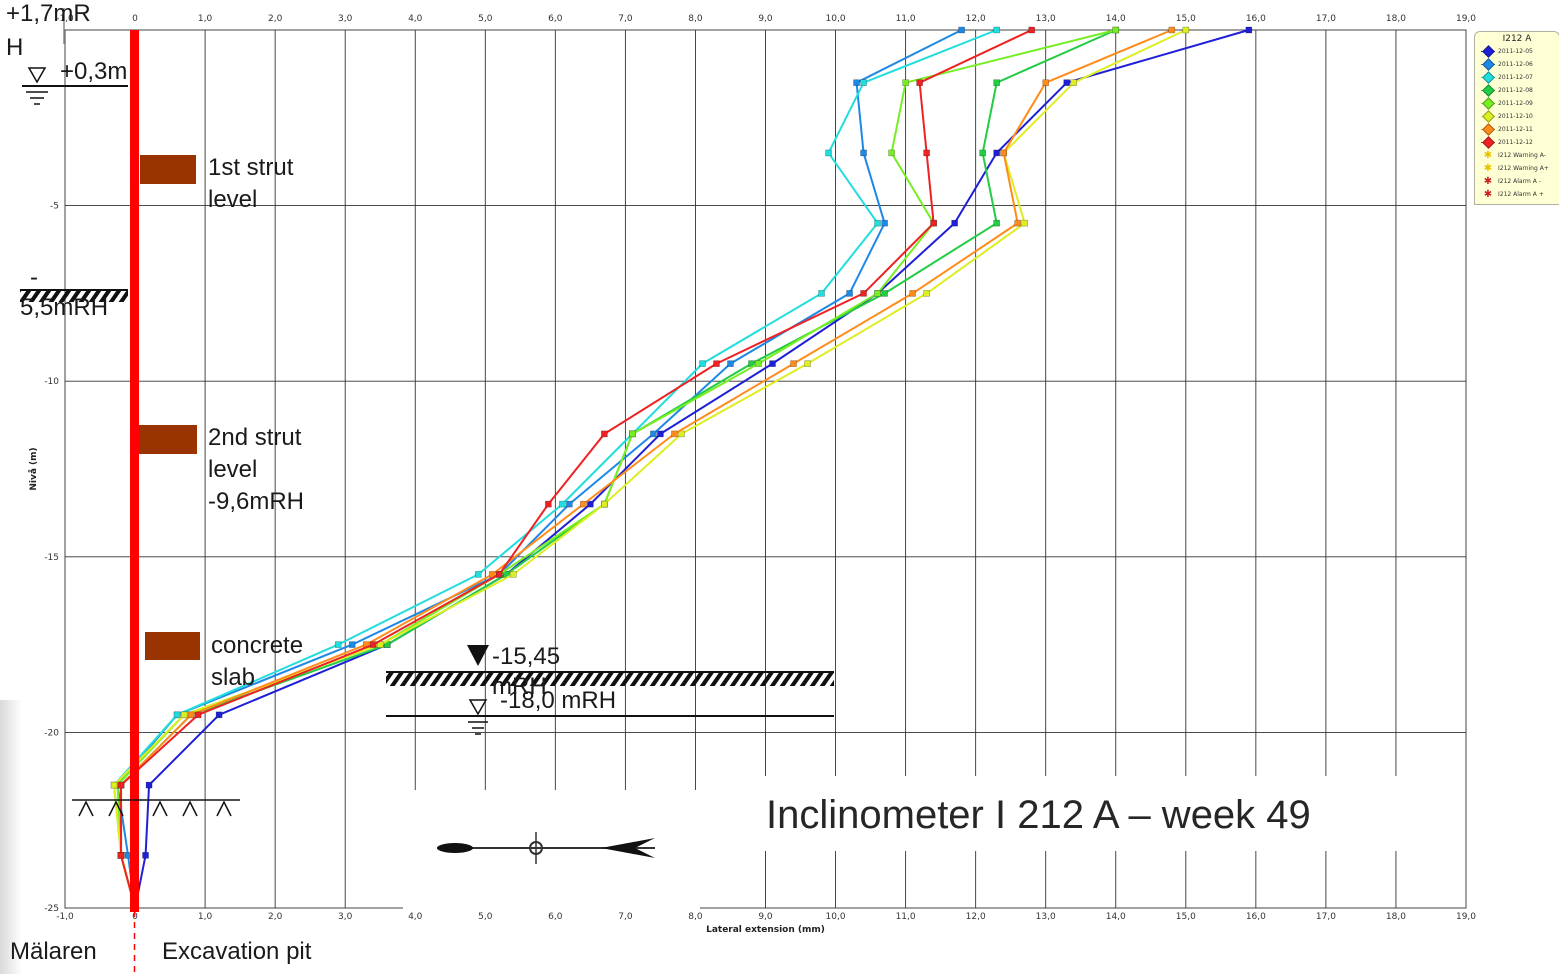 This screenshot has height=974, width=1559. Describe the element at coordinates (551, 850) in the screenshot. I see `inclinometer-probe-figure` at that location.